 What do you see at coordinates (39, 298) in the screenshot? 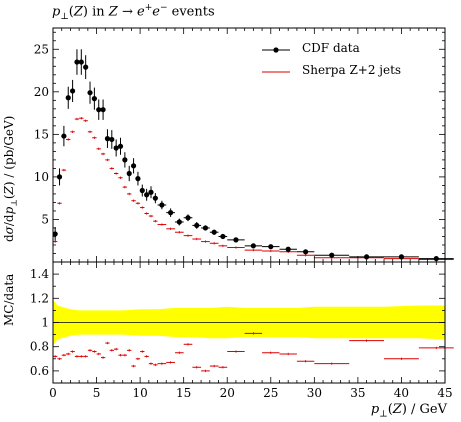
I see `ratio-y-tick-label: 1.2` at bounding box center [39, 298].